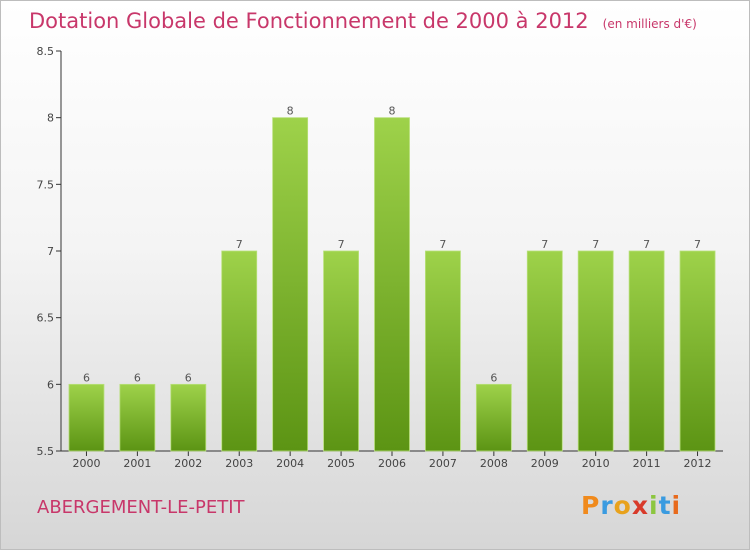  What do you see at coordinates (188, 417) in the screenshot?
I see `bar-2002` at bounding box center [188, 417].